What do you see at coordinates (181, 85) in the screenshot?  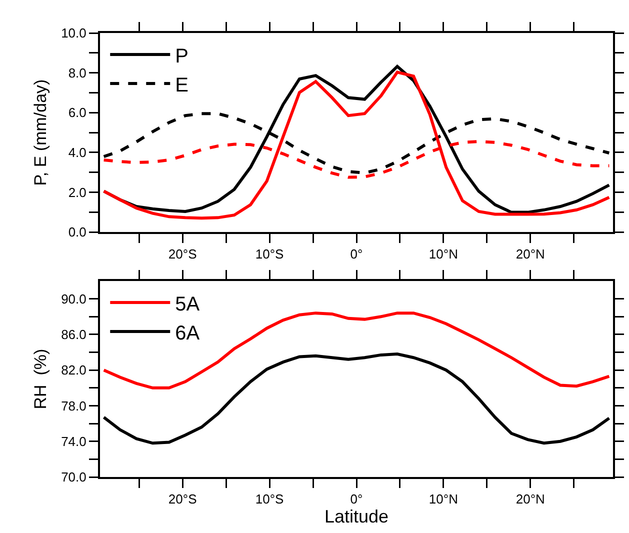 I see `legend-label: E` at bounding box center [181, 85].